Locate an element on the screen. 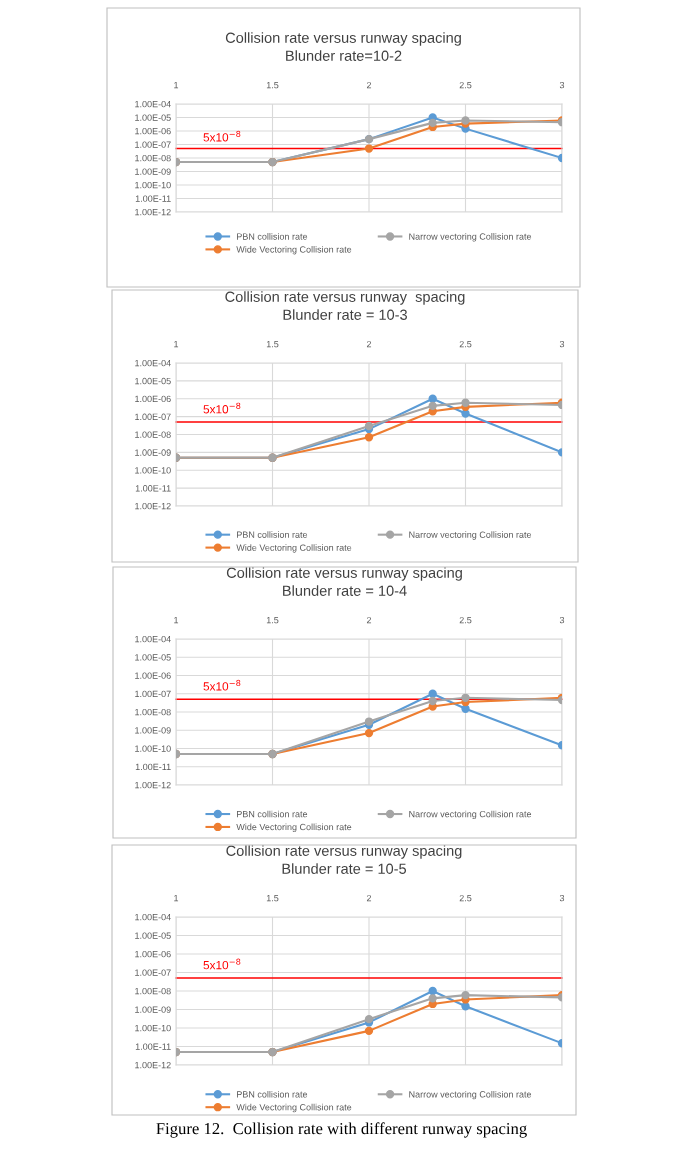 This screenshot has height=1170, width=683. caption: Figure 12. Collision rate with different runway spacing is located at coordinates (341, 1130).